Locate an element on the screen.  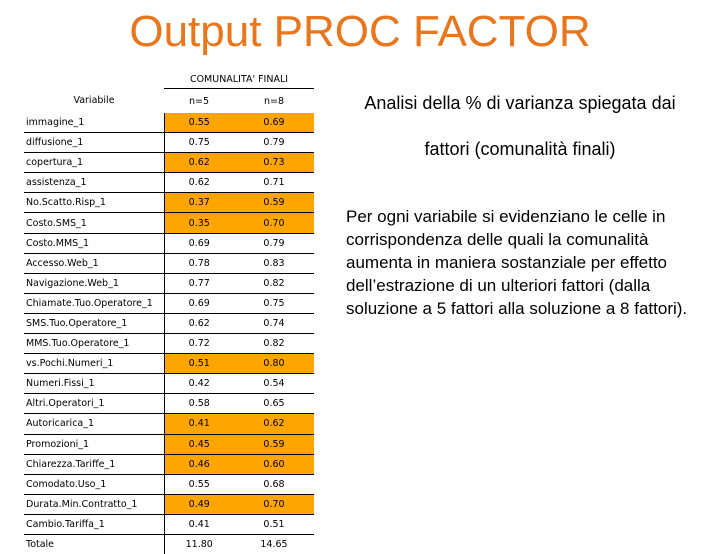
variable-name: vs.Pochi.Numeri_1 is located at coordinates (94, 364).